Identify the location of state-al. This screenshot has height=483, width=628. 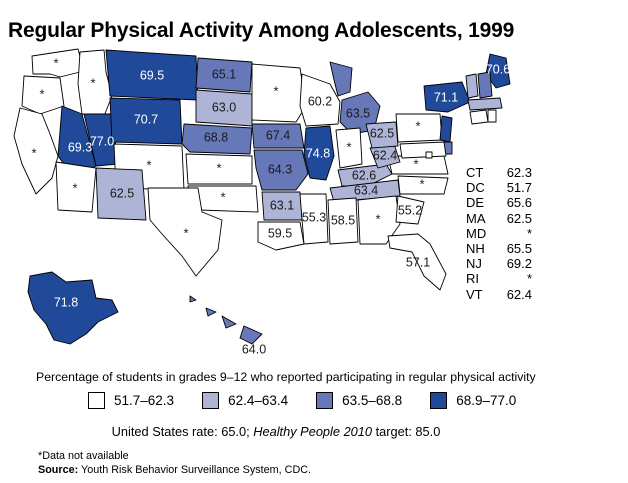
(343, 221).